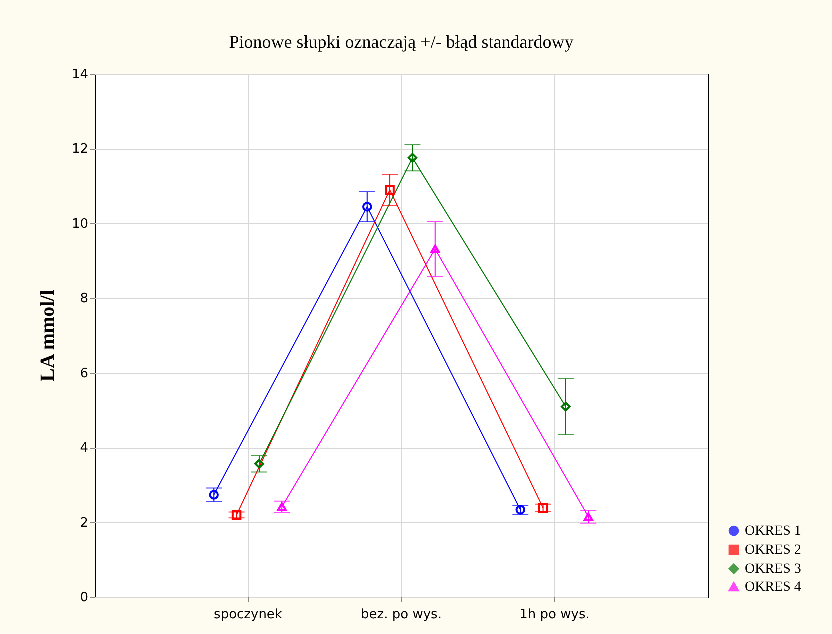  What do you see at coordinates (80, 75) in the screenshot?
I see `y-tick-label: 14` at bounding box center [80, 75].